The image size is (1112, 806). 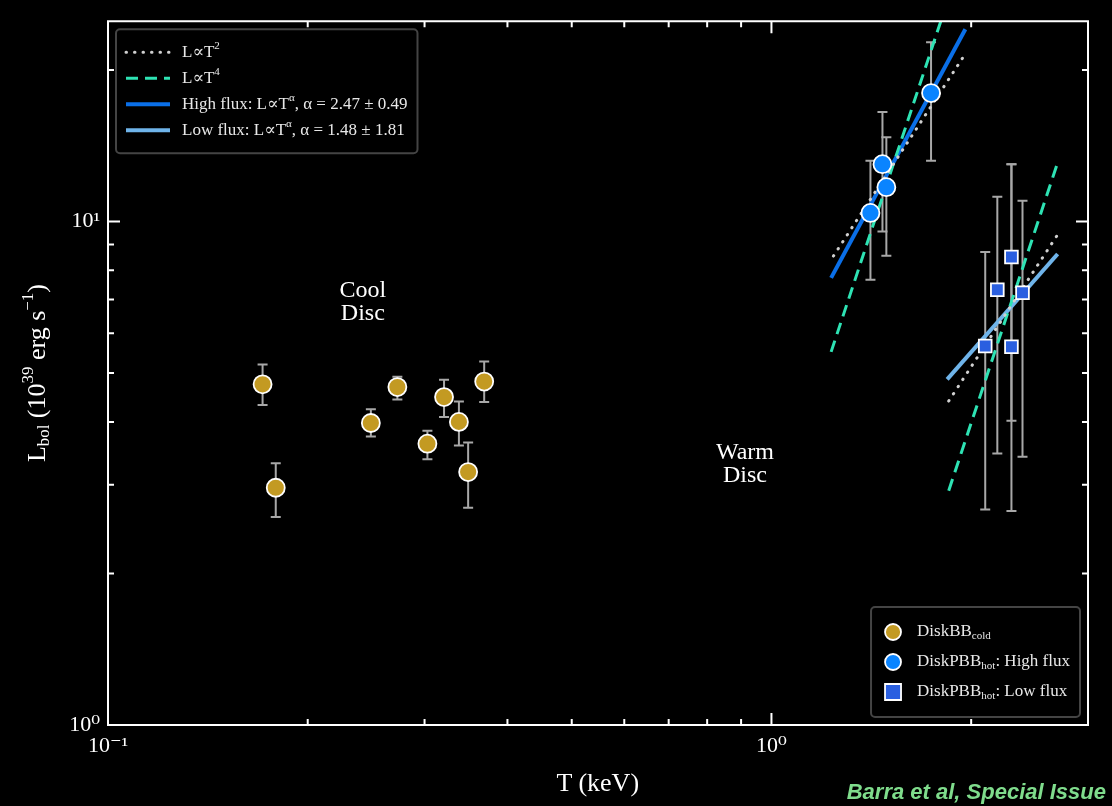 What do you see at coordinates (85, 220) in the screenshot?
I see `y-tick-label: 10¹` at bounding box center [85, 220].